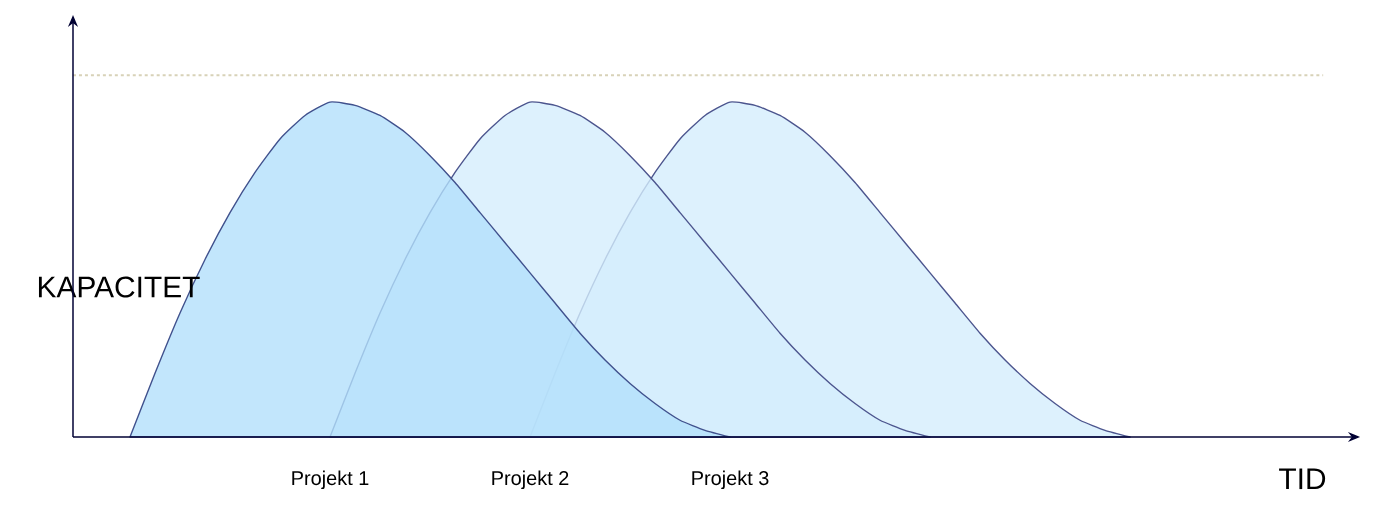 The height and width of the screenshot is (511, 1379). Describe the element at coordinates (530, 480) in the screenshot. I see `series-label: Projekt 2` at that location.